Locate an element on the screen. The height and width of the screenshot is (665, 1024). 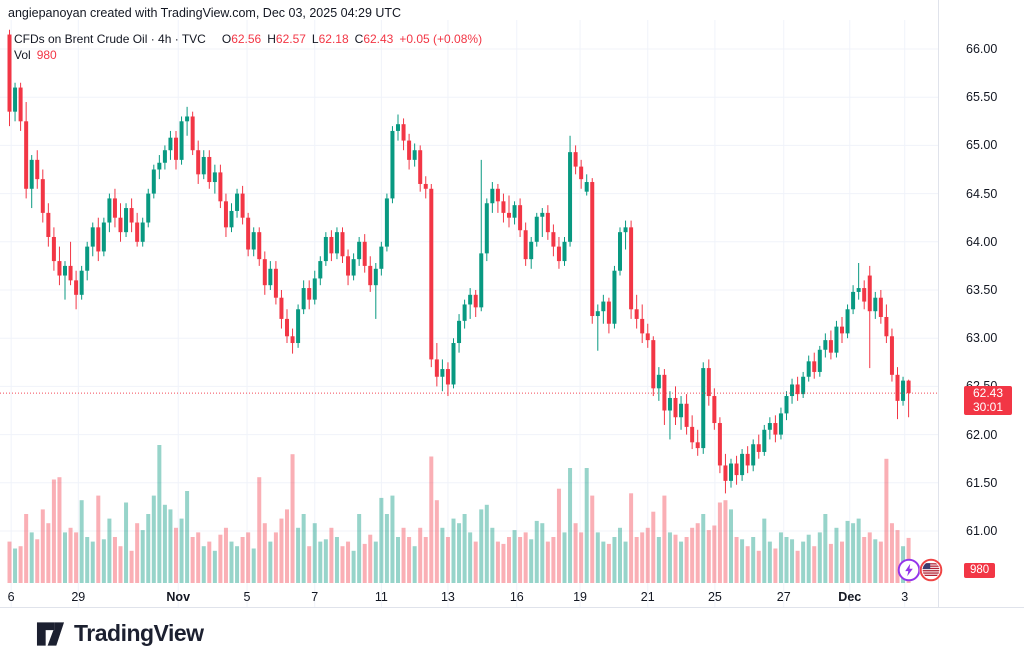
last-price-badge: 62.43 30:01 is located at coordinates (988, 400).